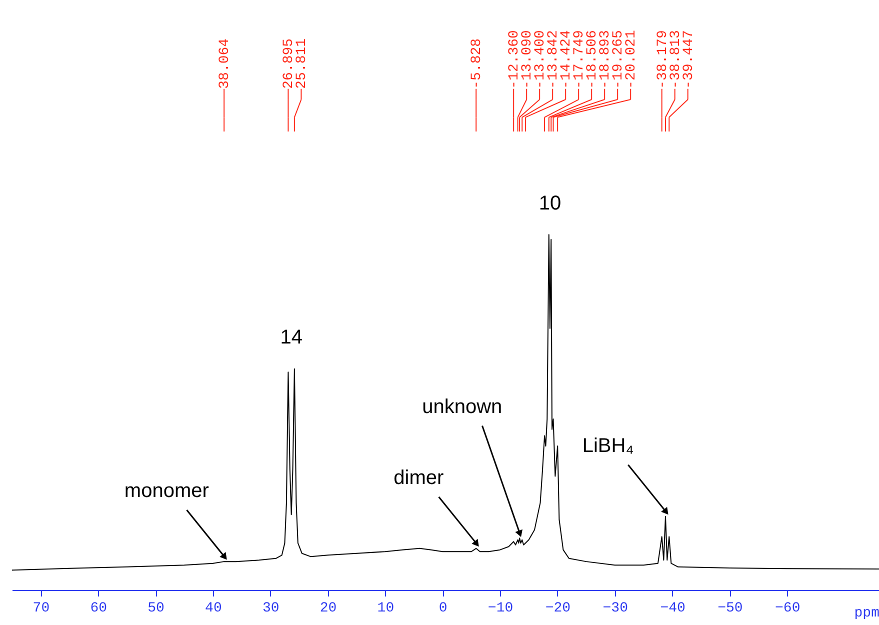  Describe the element at coordinates (462, 407) in the screenshot. I see `annotation: unknown` at that location.